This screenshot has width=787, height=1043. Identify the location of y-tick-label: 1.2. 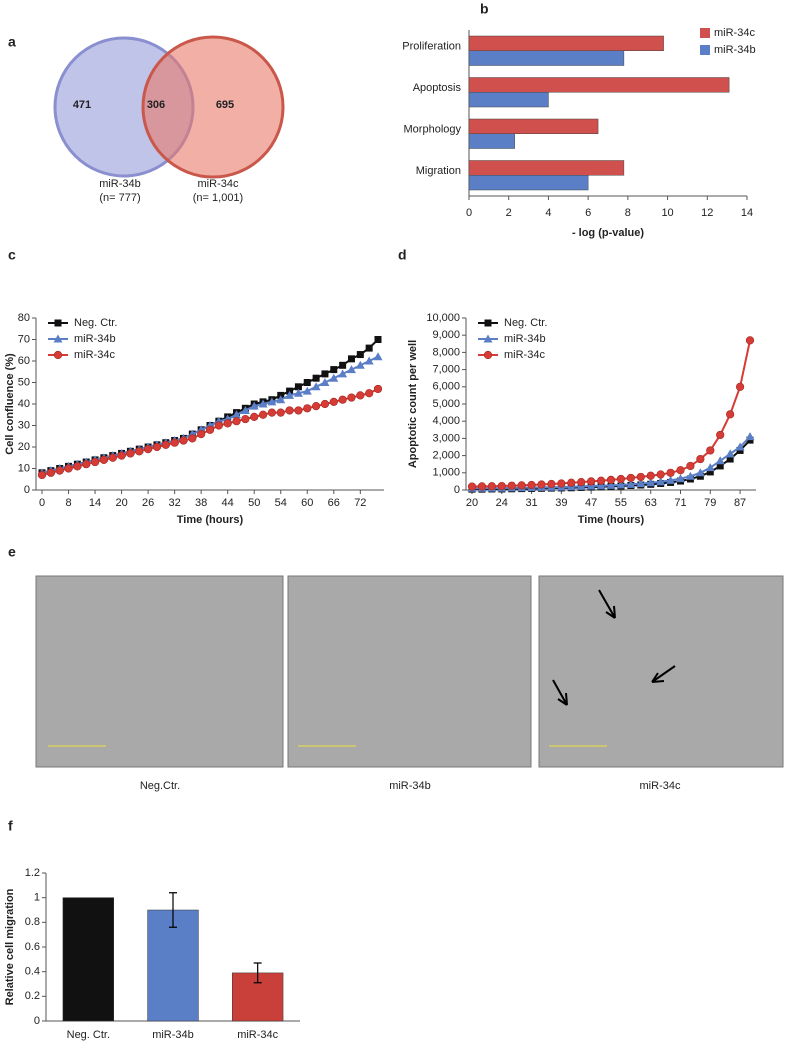
(32, 873).